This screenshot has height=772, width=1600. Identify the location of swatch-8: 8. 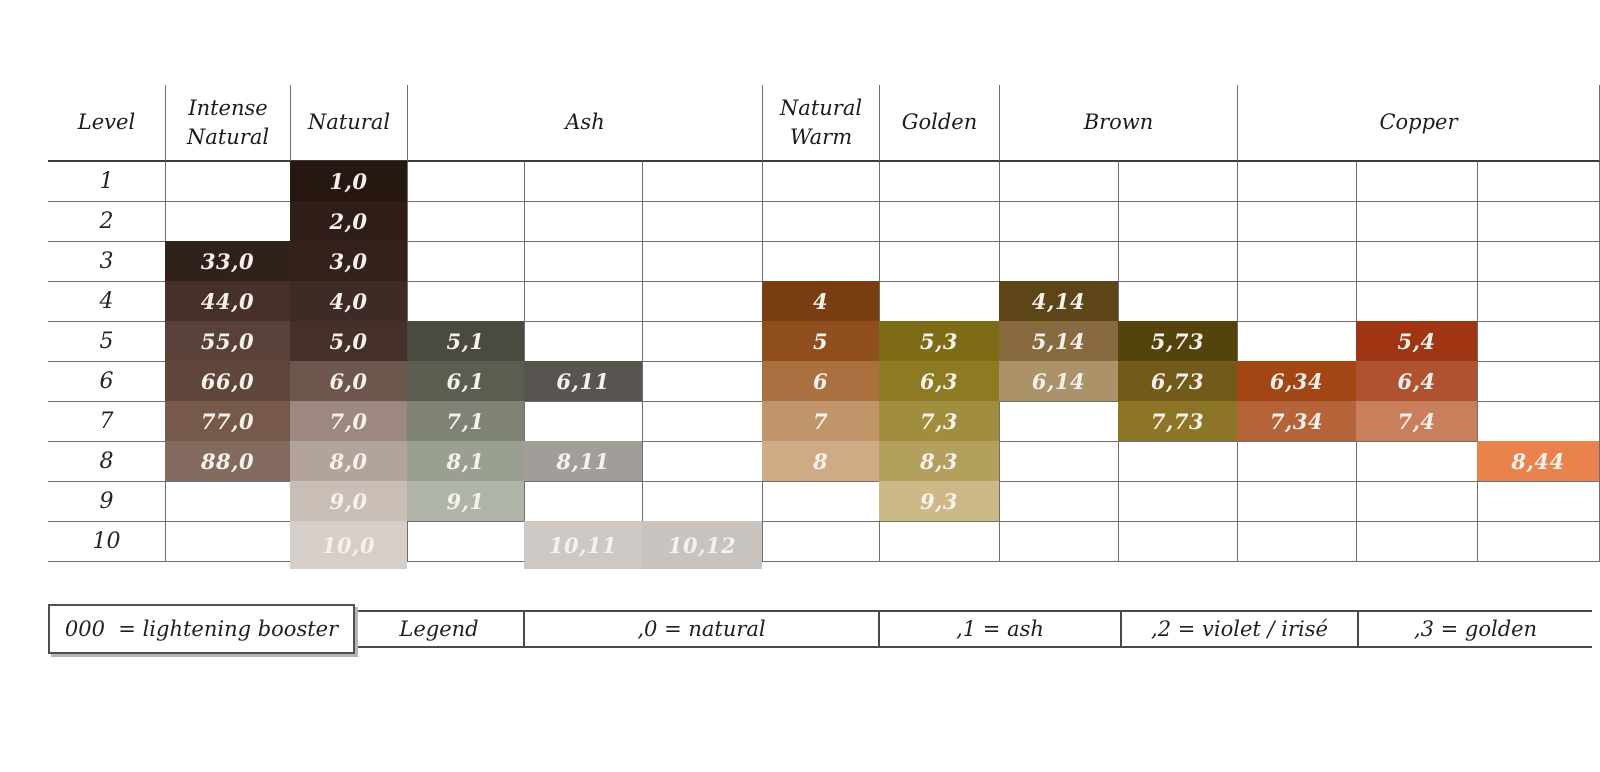
(820, 461).